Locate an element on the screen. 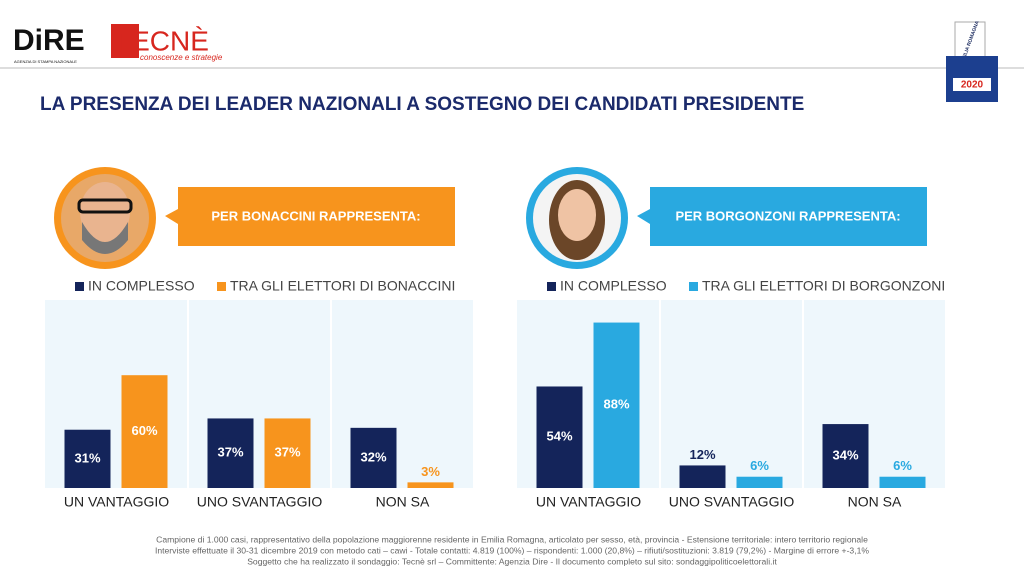 The height and width of the screenshot is (574, 1024). legend-label: TRA GLI ELETTORI DI BORGONZONI is located at coordinates (823, 286).